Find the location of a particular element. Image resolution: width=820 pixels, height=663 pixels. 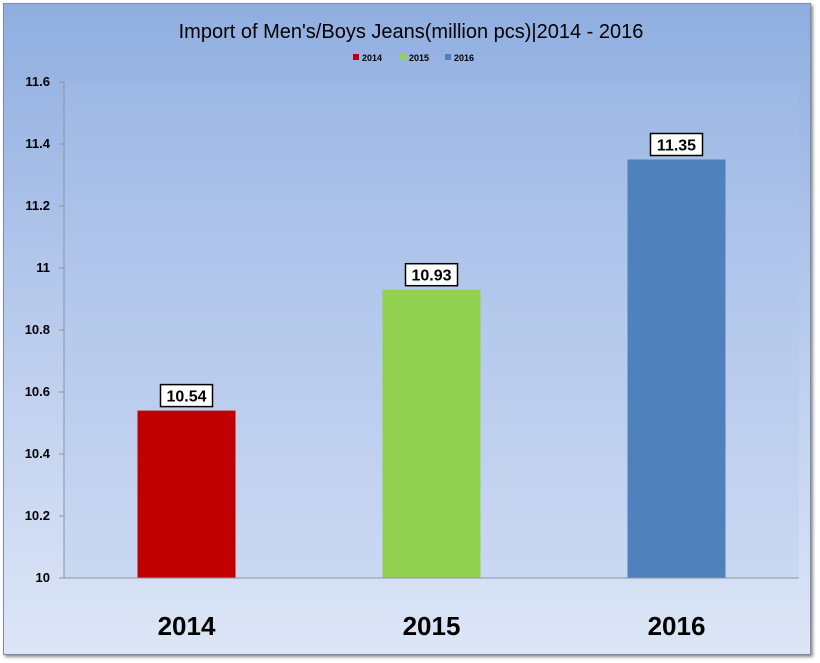

y-tick-label: 11 is located at coordinates (43, 267).